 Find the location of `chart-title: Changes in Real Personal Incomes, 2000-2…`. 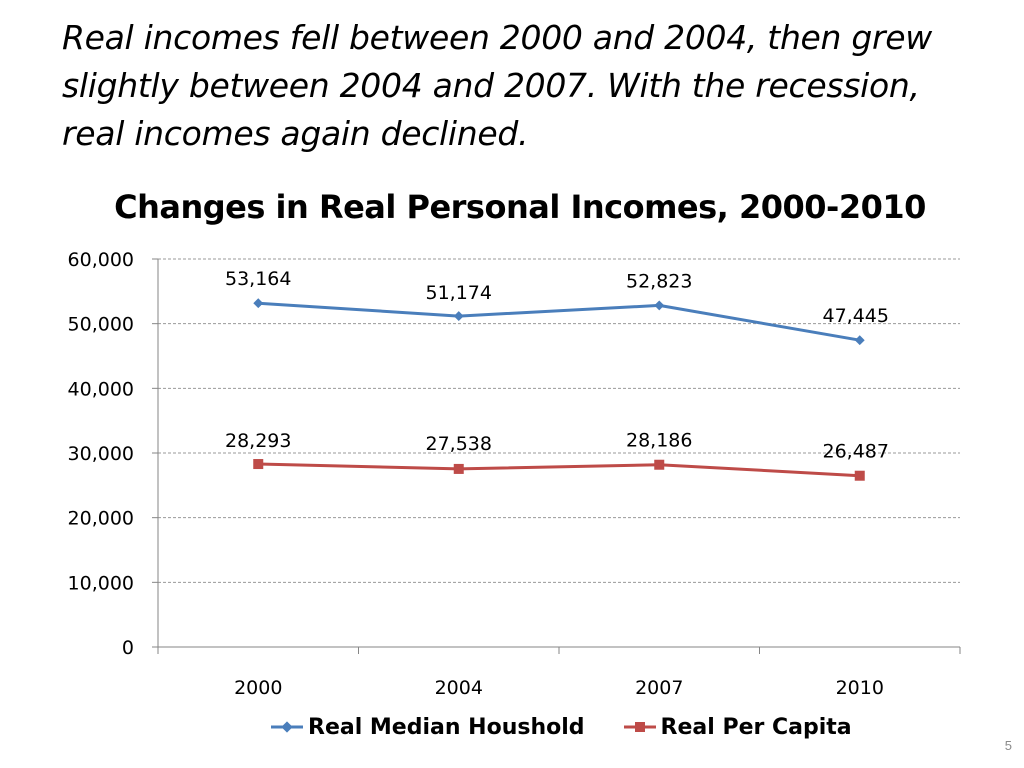

chart-title: Changes in Real Personal Incomes, 2000-2… is located at coordinates (520, 207).